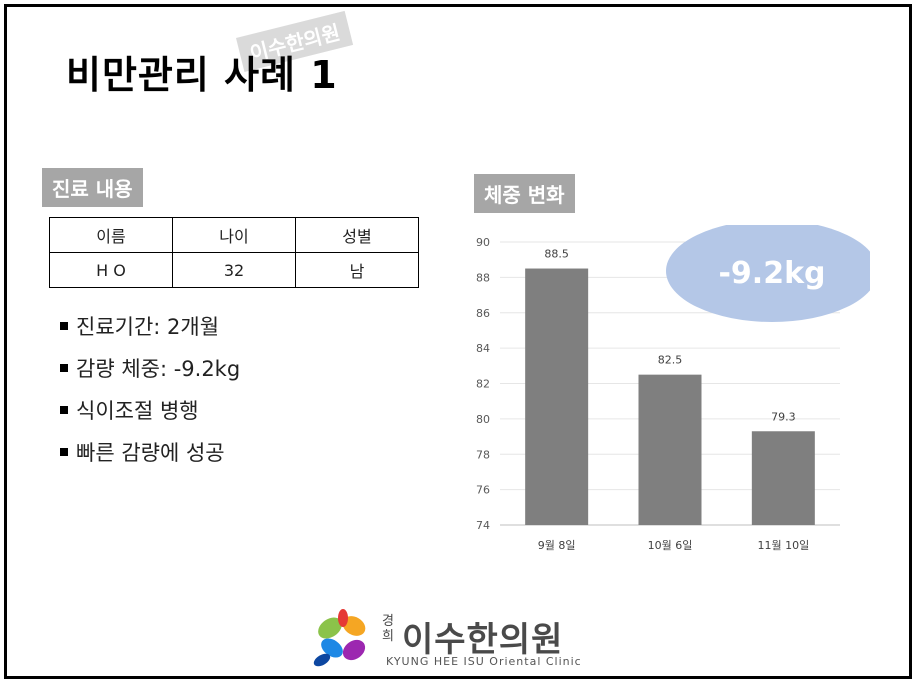 The width and height of the screenshot is (920, 687). I want to click on weight-loss-badge-text: -9.2kg, so click(771, 273).